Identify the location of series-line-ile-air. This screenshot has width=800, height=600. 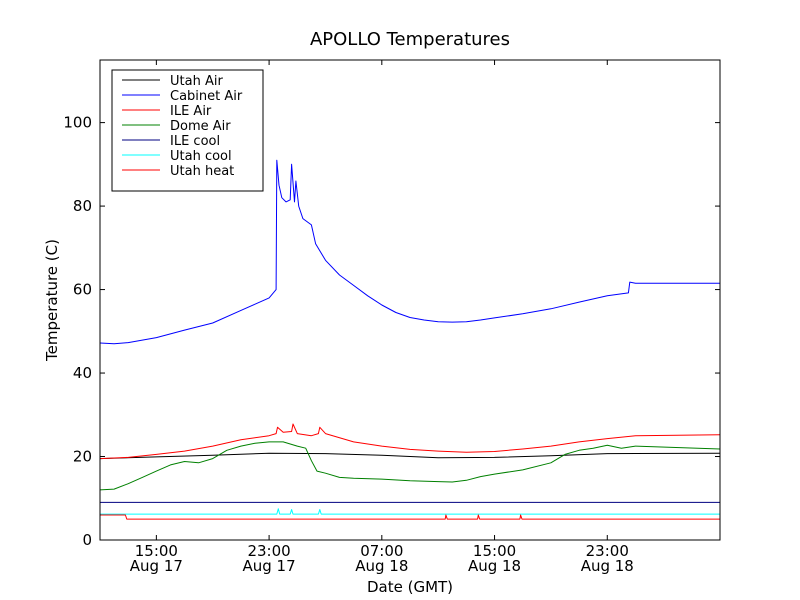
(410, 441).